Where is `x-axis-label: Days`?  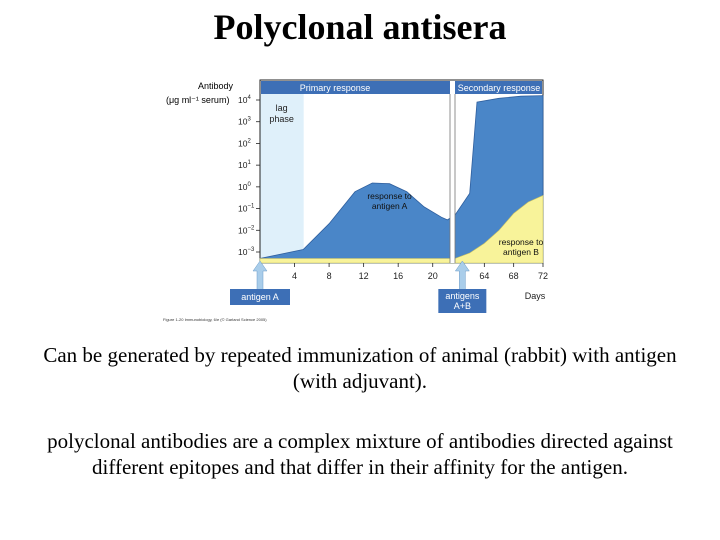 x-axis-label: Days is located at coordinates (535, 296).